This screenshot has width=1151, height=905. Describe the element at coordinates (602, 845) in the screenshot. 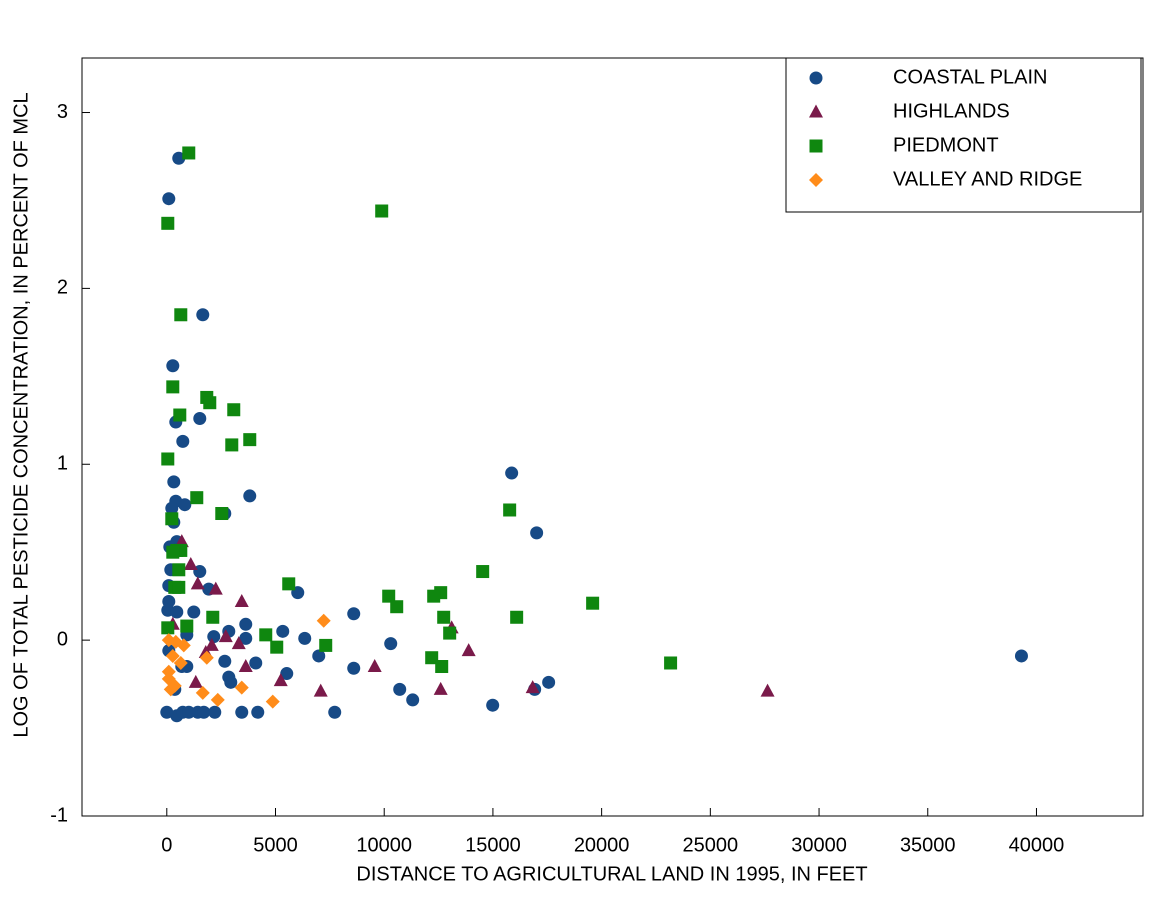

I see `x-tick-label: 20000` at that location.